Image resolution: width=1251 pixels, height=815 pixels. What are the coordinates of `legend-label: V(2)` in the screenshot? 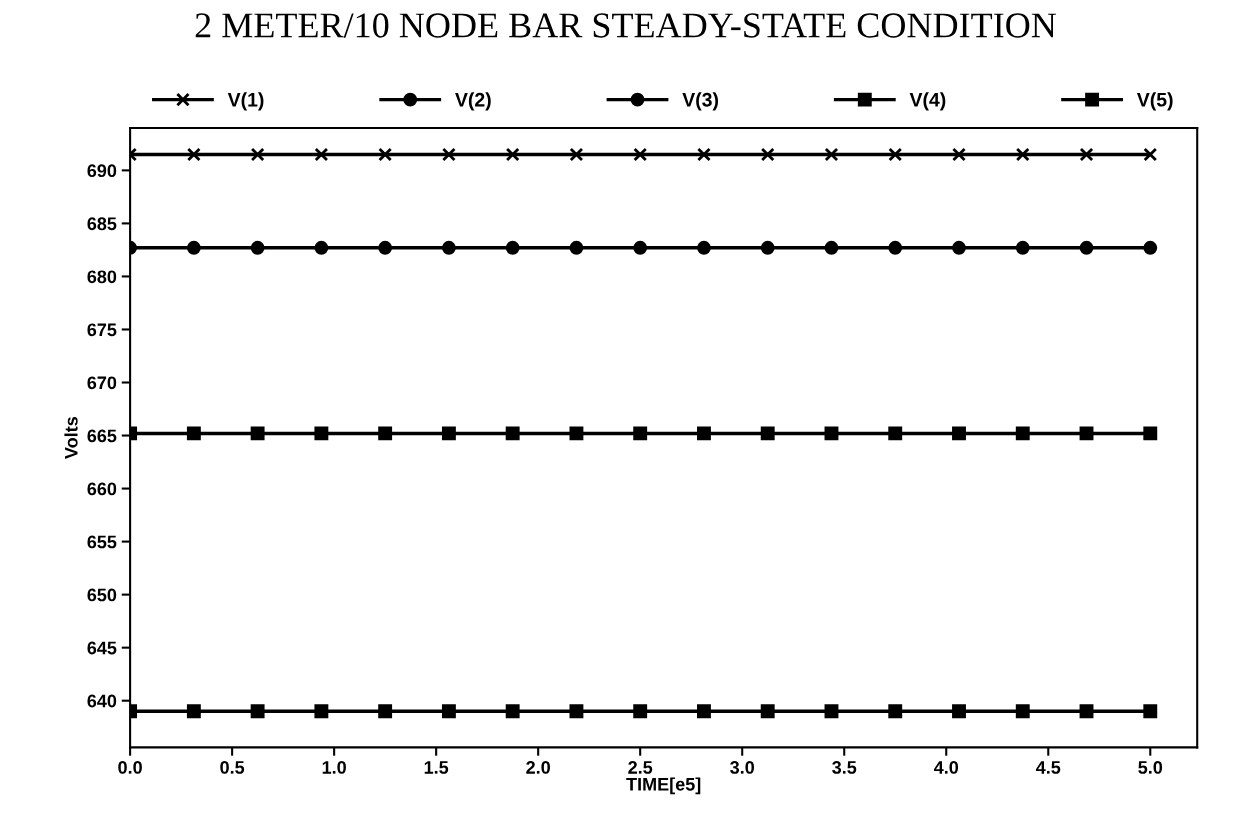 It's located at (473, 101).